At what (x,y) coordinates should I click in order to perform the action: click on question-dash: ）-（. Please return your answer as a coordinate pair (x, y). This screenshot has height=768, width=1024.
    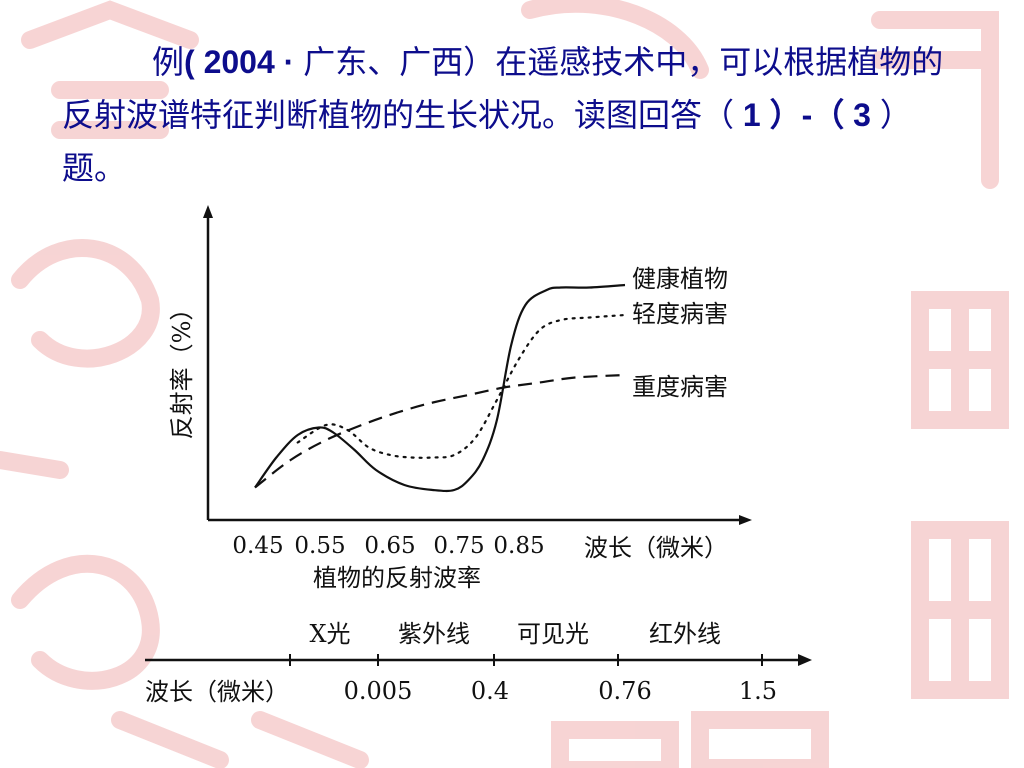
    Looking at the image, I should click on (807, 115).